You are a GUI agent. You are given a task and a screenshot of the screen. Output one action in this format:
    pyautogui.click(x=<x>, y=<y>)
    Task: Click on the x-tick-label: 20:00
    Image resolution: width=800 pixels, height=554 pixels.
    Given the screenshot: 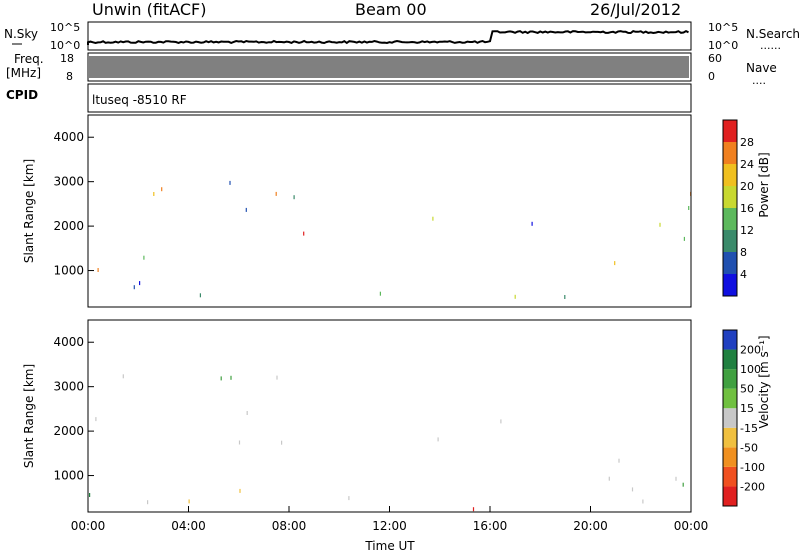 What is the action you would take?
    pyautogui.click(x=590, y=526)
    